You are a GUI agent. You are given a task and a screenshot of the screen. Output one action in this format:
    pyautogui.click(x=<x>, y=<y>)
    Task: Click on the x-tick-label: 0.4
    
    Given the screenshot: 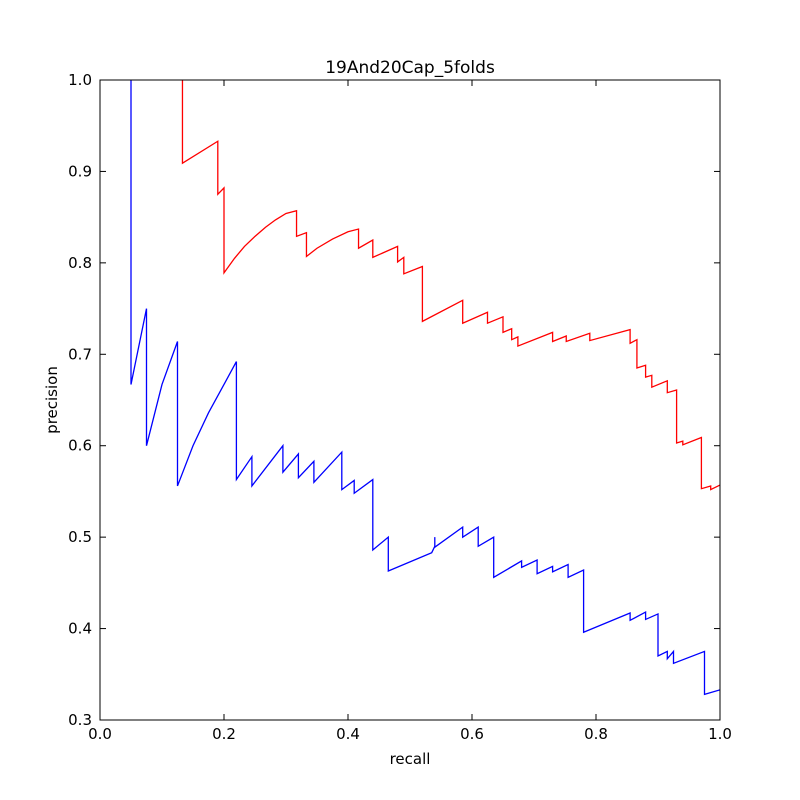 What is the action you would take?
    pyautogui.click(x=348, y=734)
    